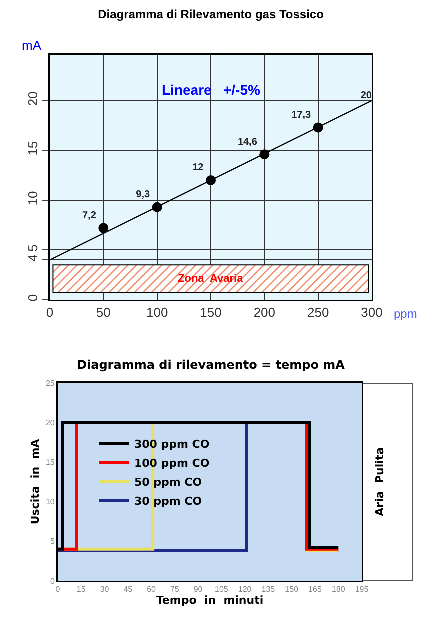 Image resolution: width=422 pixels, height=623 pixels. What do you see at coordinates (372, 312) in the screenshot?
I see `x-tick-label: 300` at bounding box center [372, 312].